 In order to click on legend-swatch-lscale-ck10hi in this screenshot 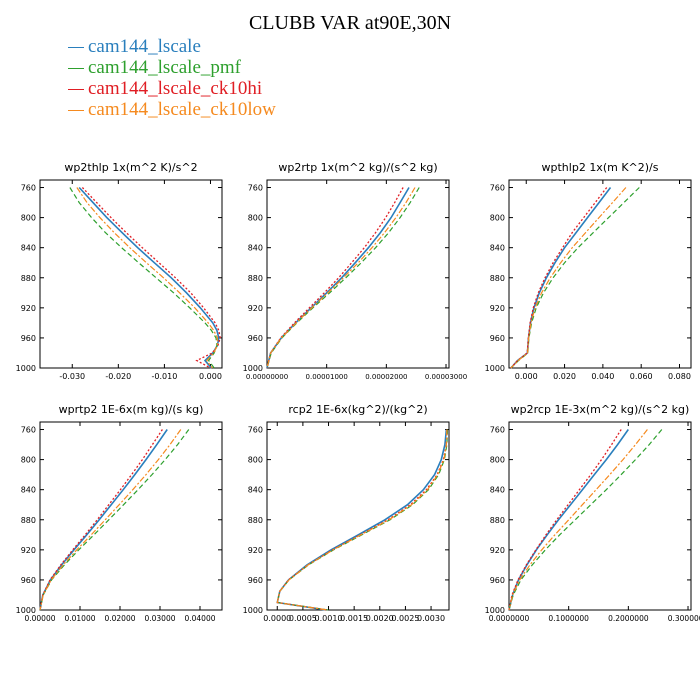, I will do `click(76, 90)`.